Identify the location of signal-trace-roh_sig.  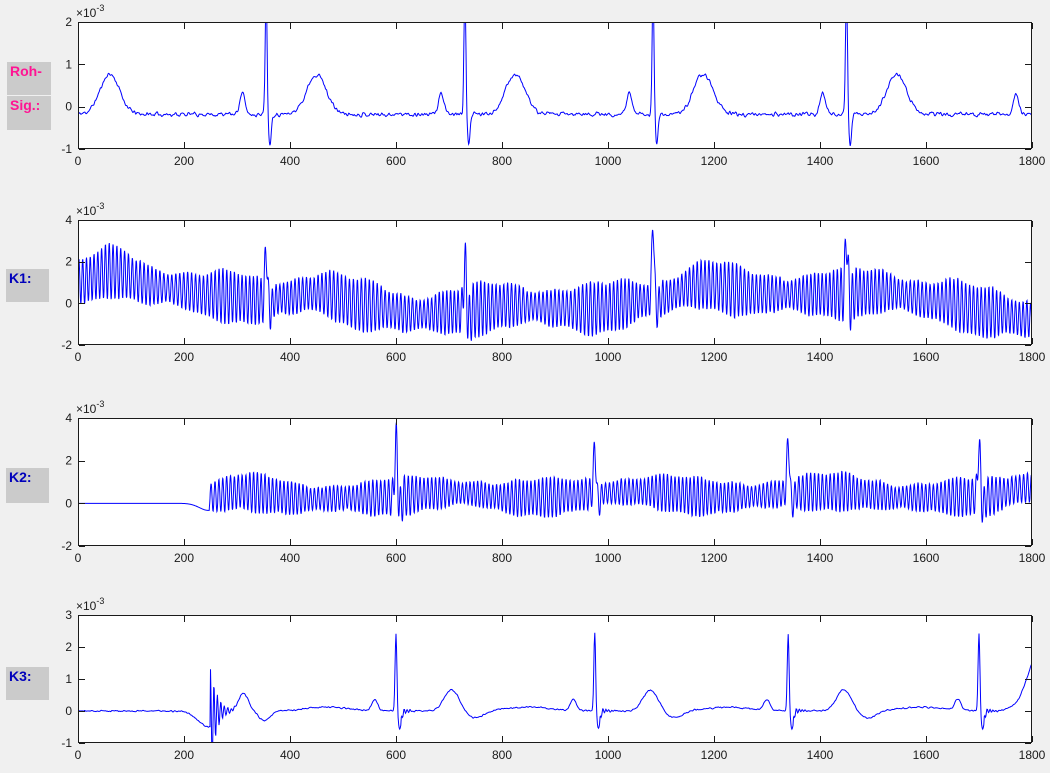
(555, 84).